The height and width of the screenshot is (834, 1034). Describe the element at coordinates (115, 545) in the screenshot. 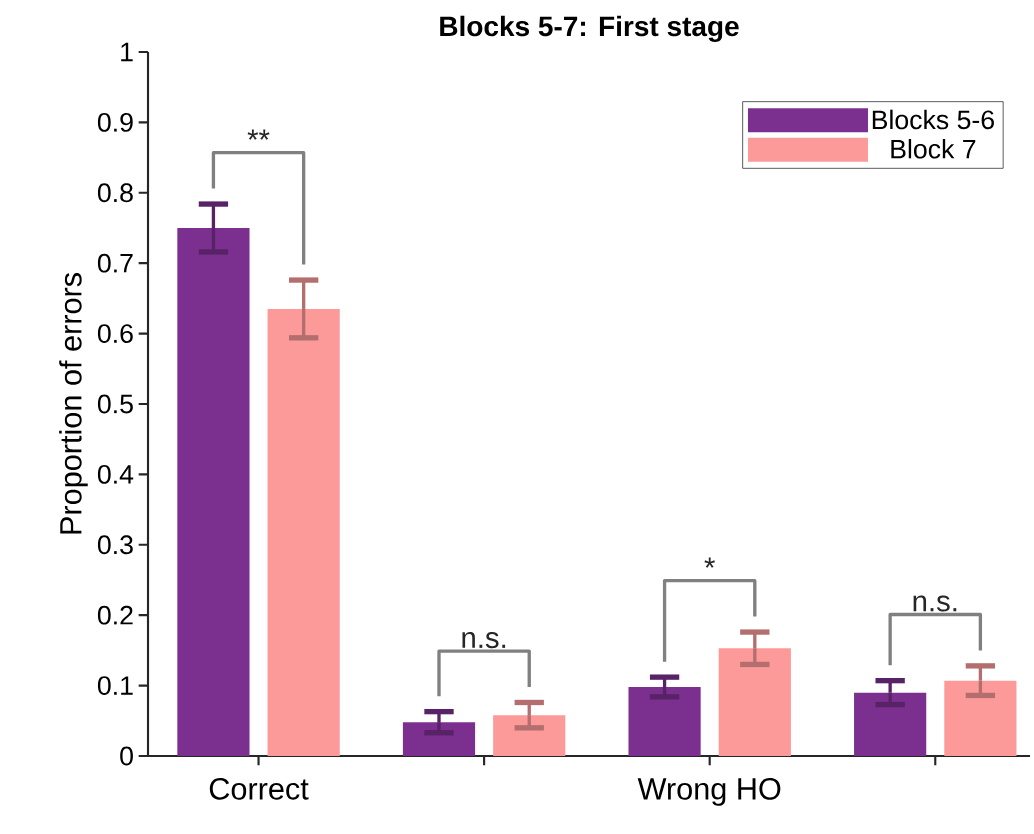

I see `y-tick-label: 0.3` at that location.